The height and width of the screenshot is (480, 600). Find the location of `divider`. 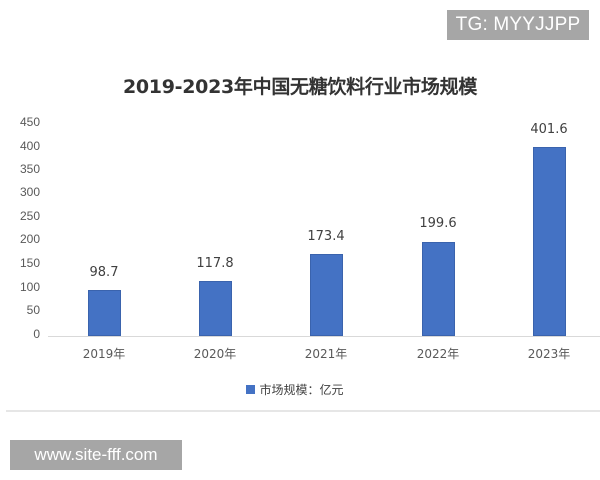

divider is located at coordinates (303, 411).